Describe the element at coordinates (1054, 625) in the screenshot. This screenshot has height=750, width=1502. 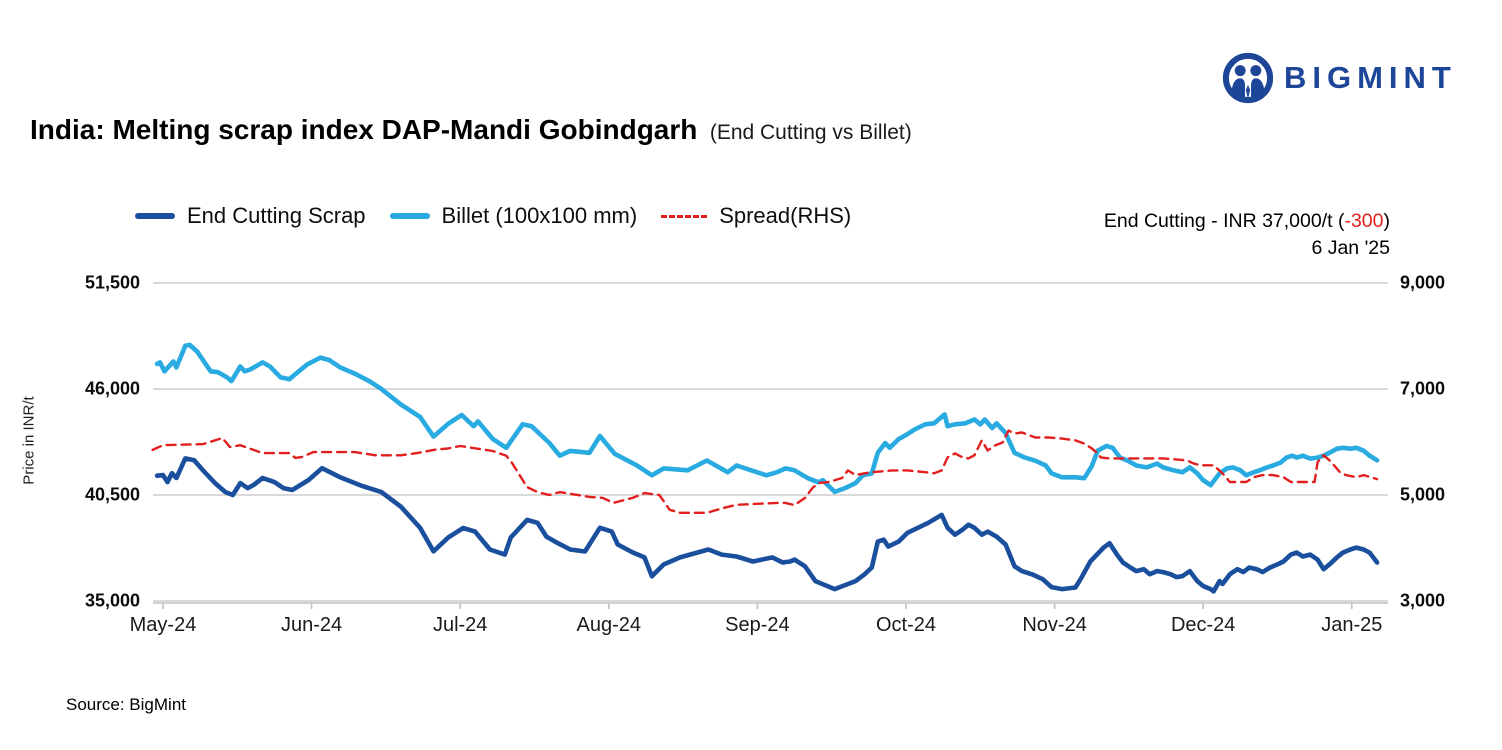
I see `x-axis-tick-label: Nov-24` at that location.